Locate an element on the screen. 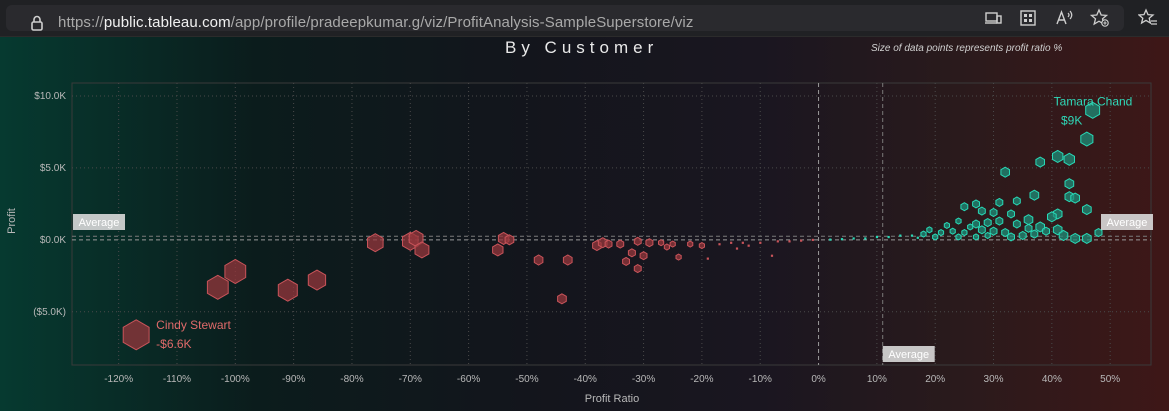 This screenshot has width=1169, height=411. average-bottom-label: Average is located at coordinates (908, 355).